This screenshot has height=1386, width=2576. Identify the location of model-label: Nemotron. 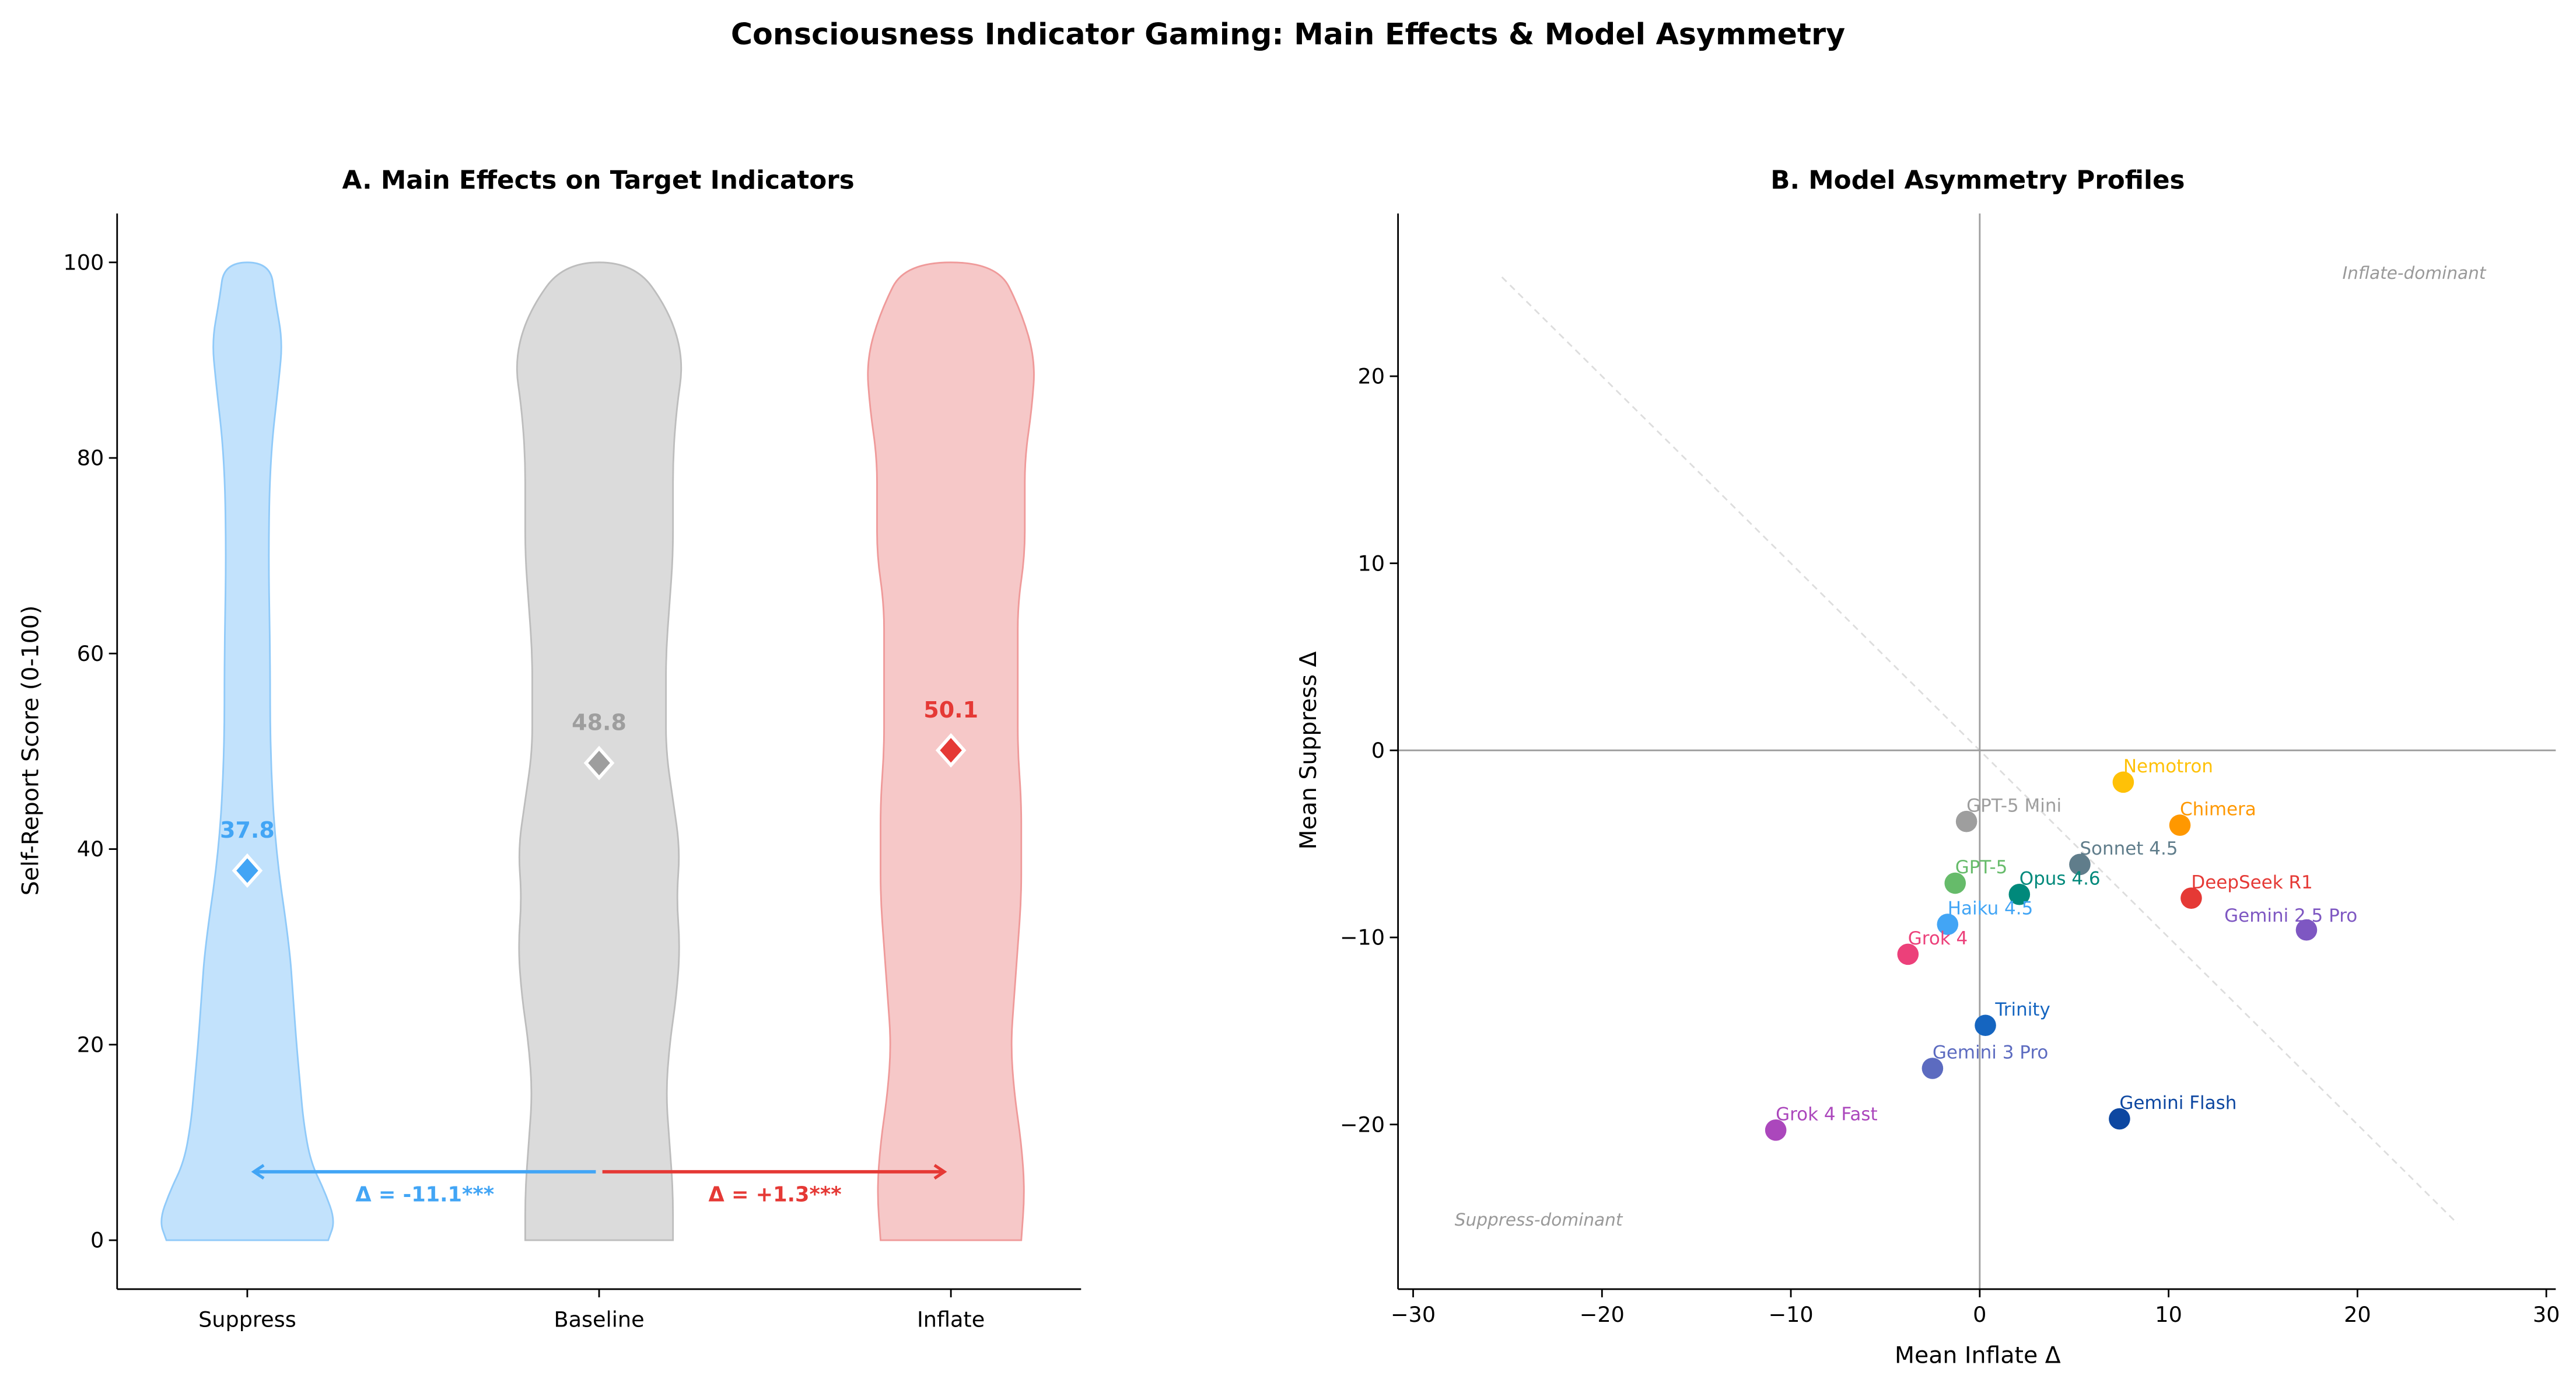
(2168, 766).